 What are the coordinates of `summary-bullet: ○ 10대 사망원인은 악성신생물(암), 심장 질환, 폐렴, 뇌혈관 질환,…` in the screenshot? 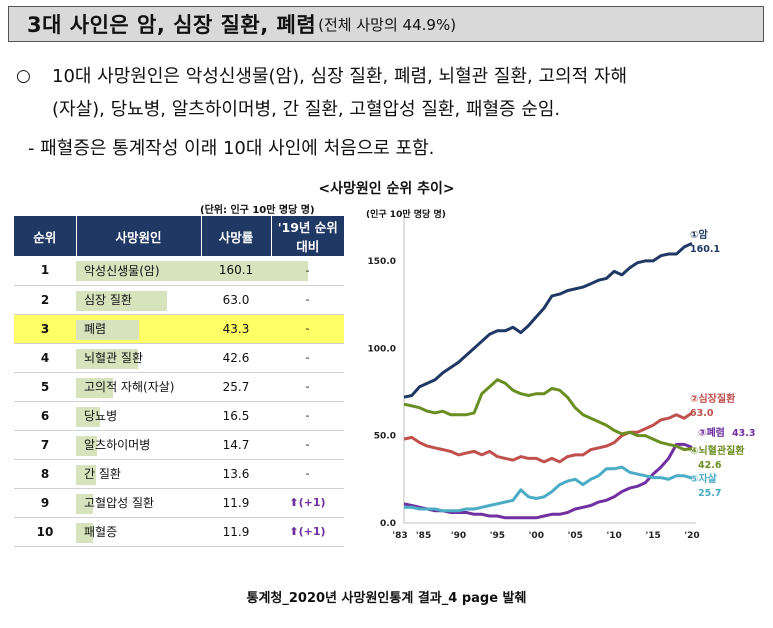 It's located at (391, 93).